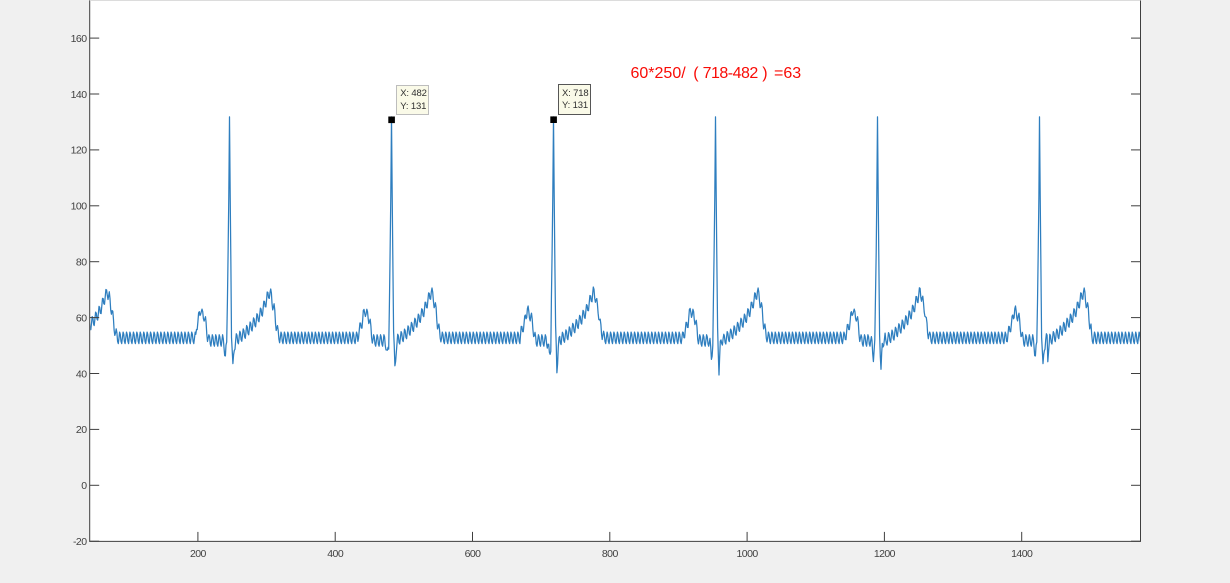 Image resolution: width=1230 pixels, height=583 pixels. I want to click on svg-text: 40, so click(81, 374).